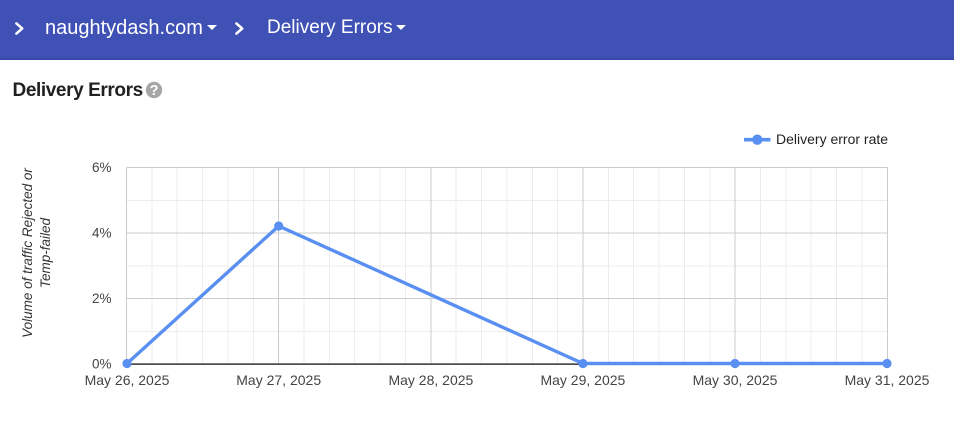  What do you see at coordinates (45, 252) in the screenshot?
I see `svg-text: Temp-failed` at bounding box center [45, 252].